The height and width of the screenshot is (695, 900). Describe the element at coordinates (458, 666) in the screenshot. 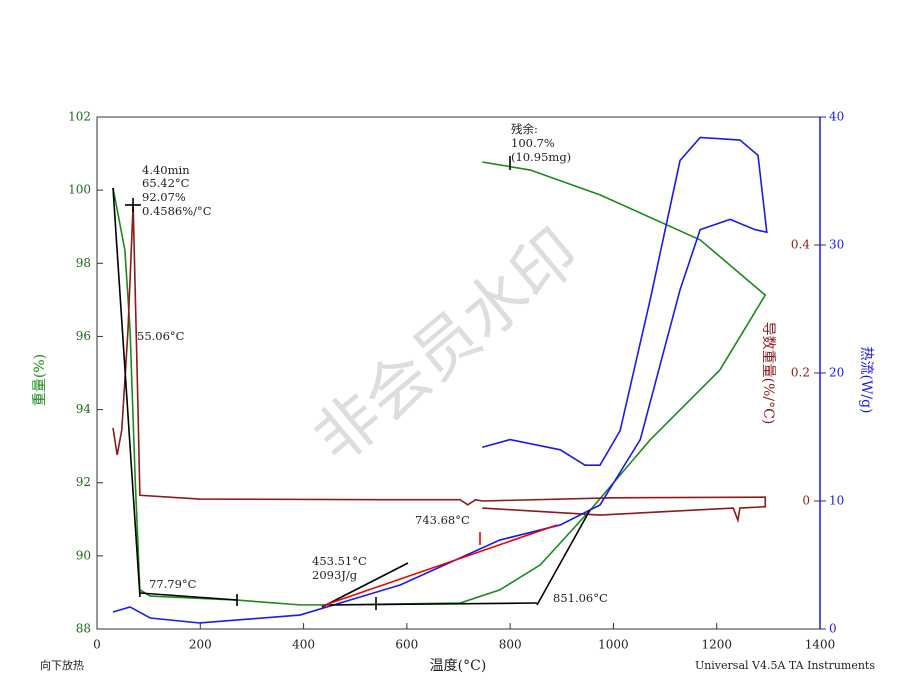

I see `x-axis-label: 温度(°C)` at that location.